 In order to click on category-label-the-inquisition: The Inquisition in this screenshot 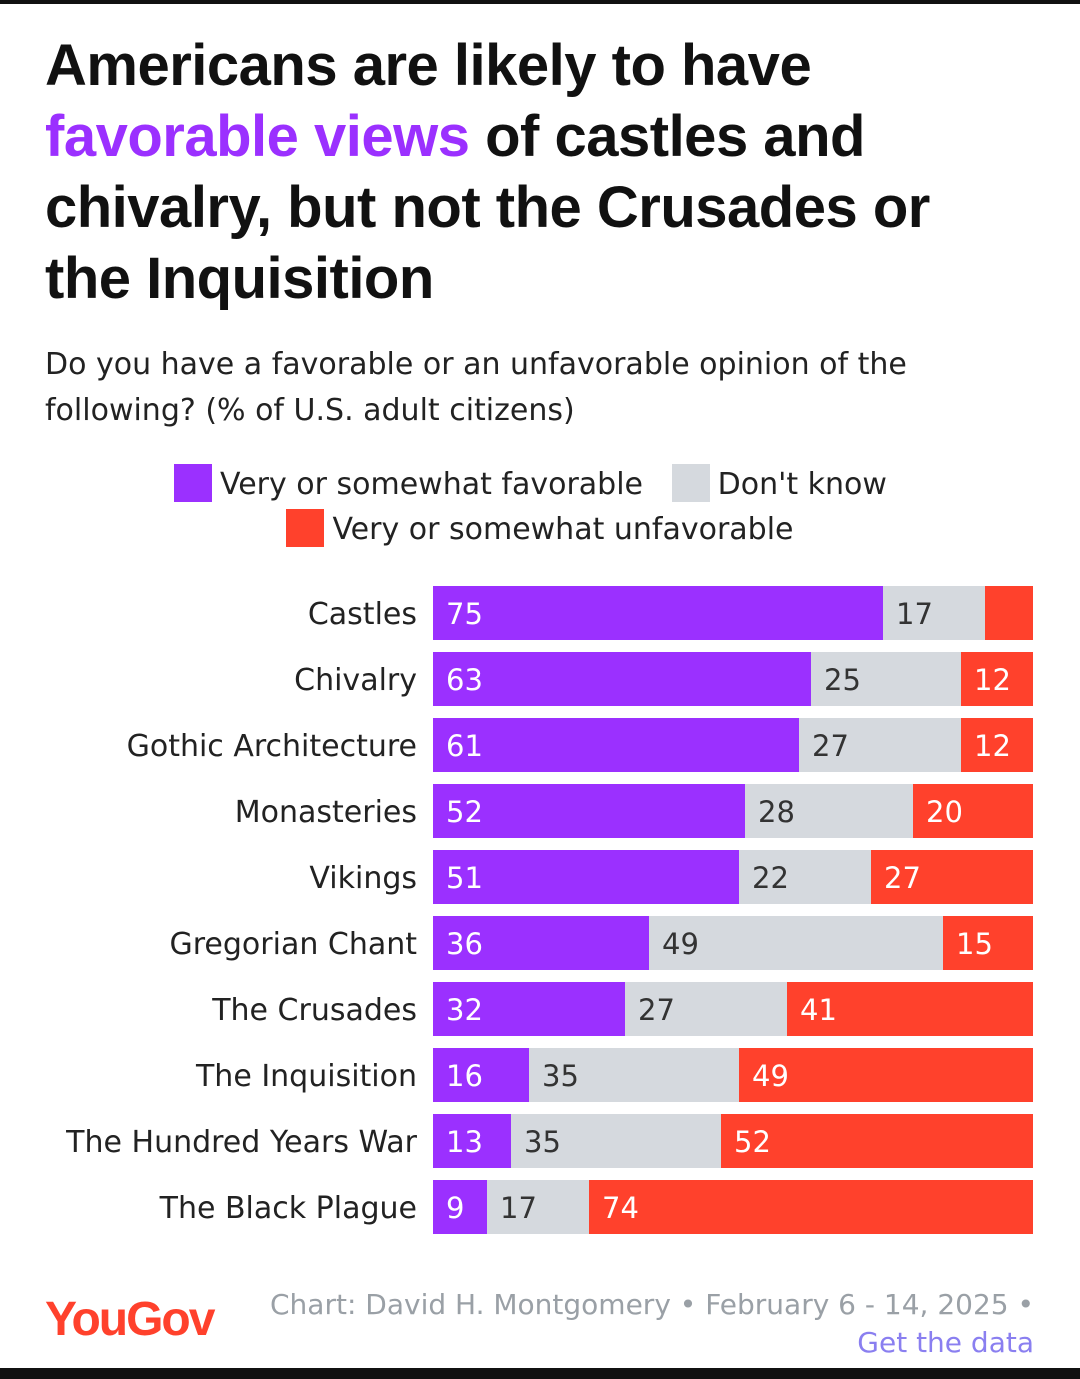, I will do `click(306, 1076)`.